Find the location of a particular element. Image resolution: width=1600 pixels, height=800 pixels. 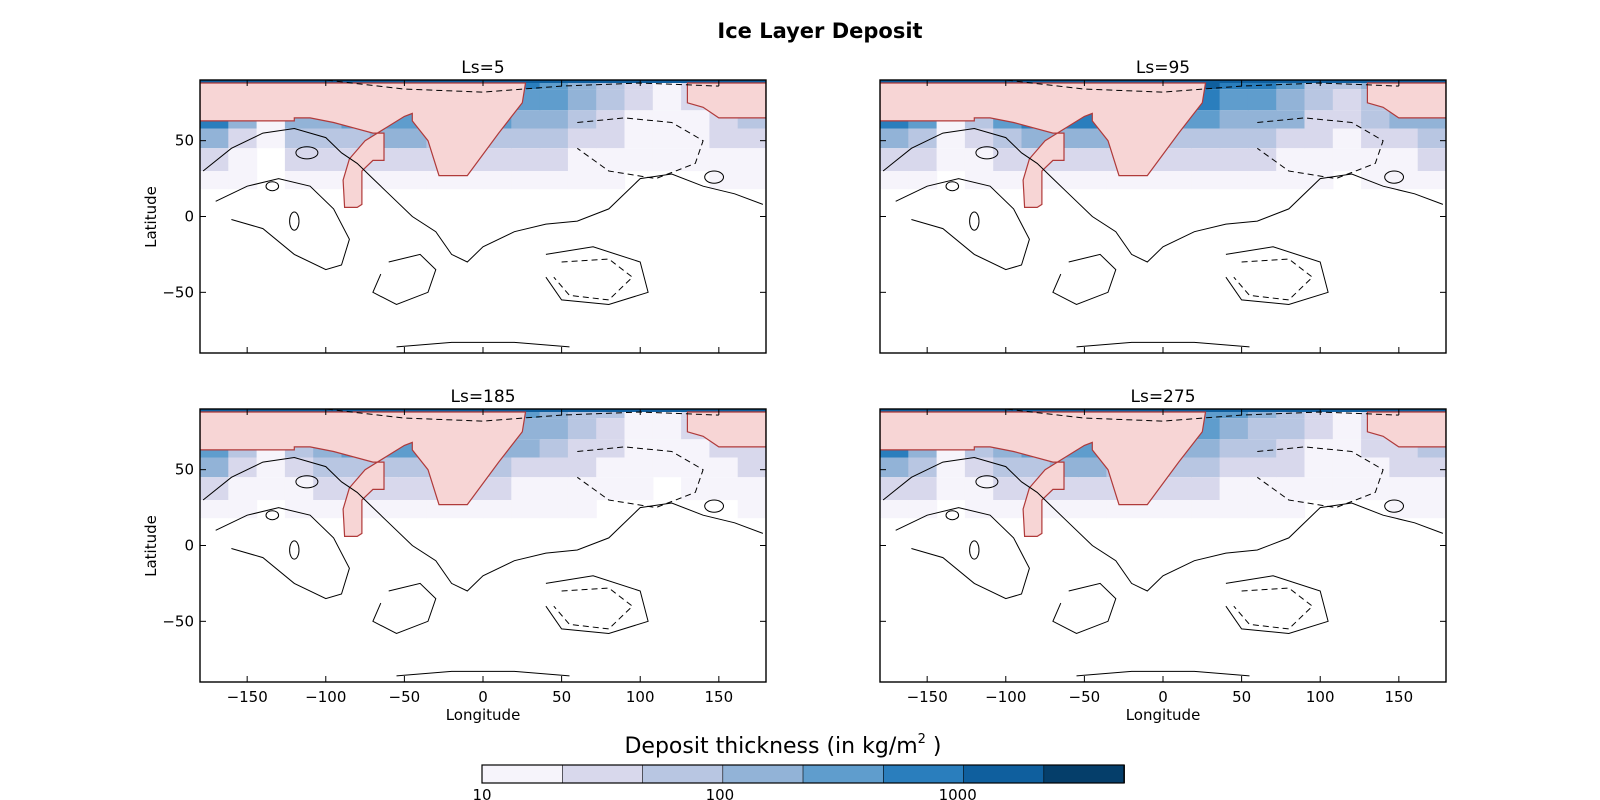

colorbar-frame is located at coordinates (803, 774).